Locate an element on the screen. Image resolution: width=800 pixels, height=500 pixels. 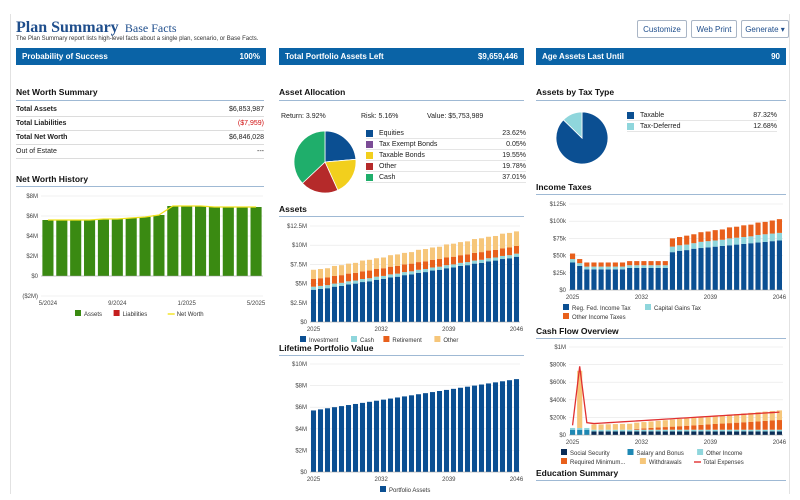
legend-label: Total Expenses is located at coordinates (723, 463).